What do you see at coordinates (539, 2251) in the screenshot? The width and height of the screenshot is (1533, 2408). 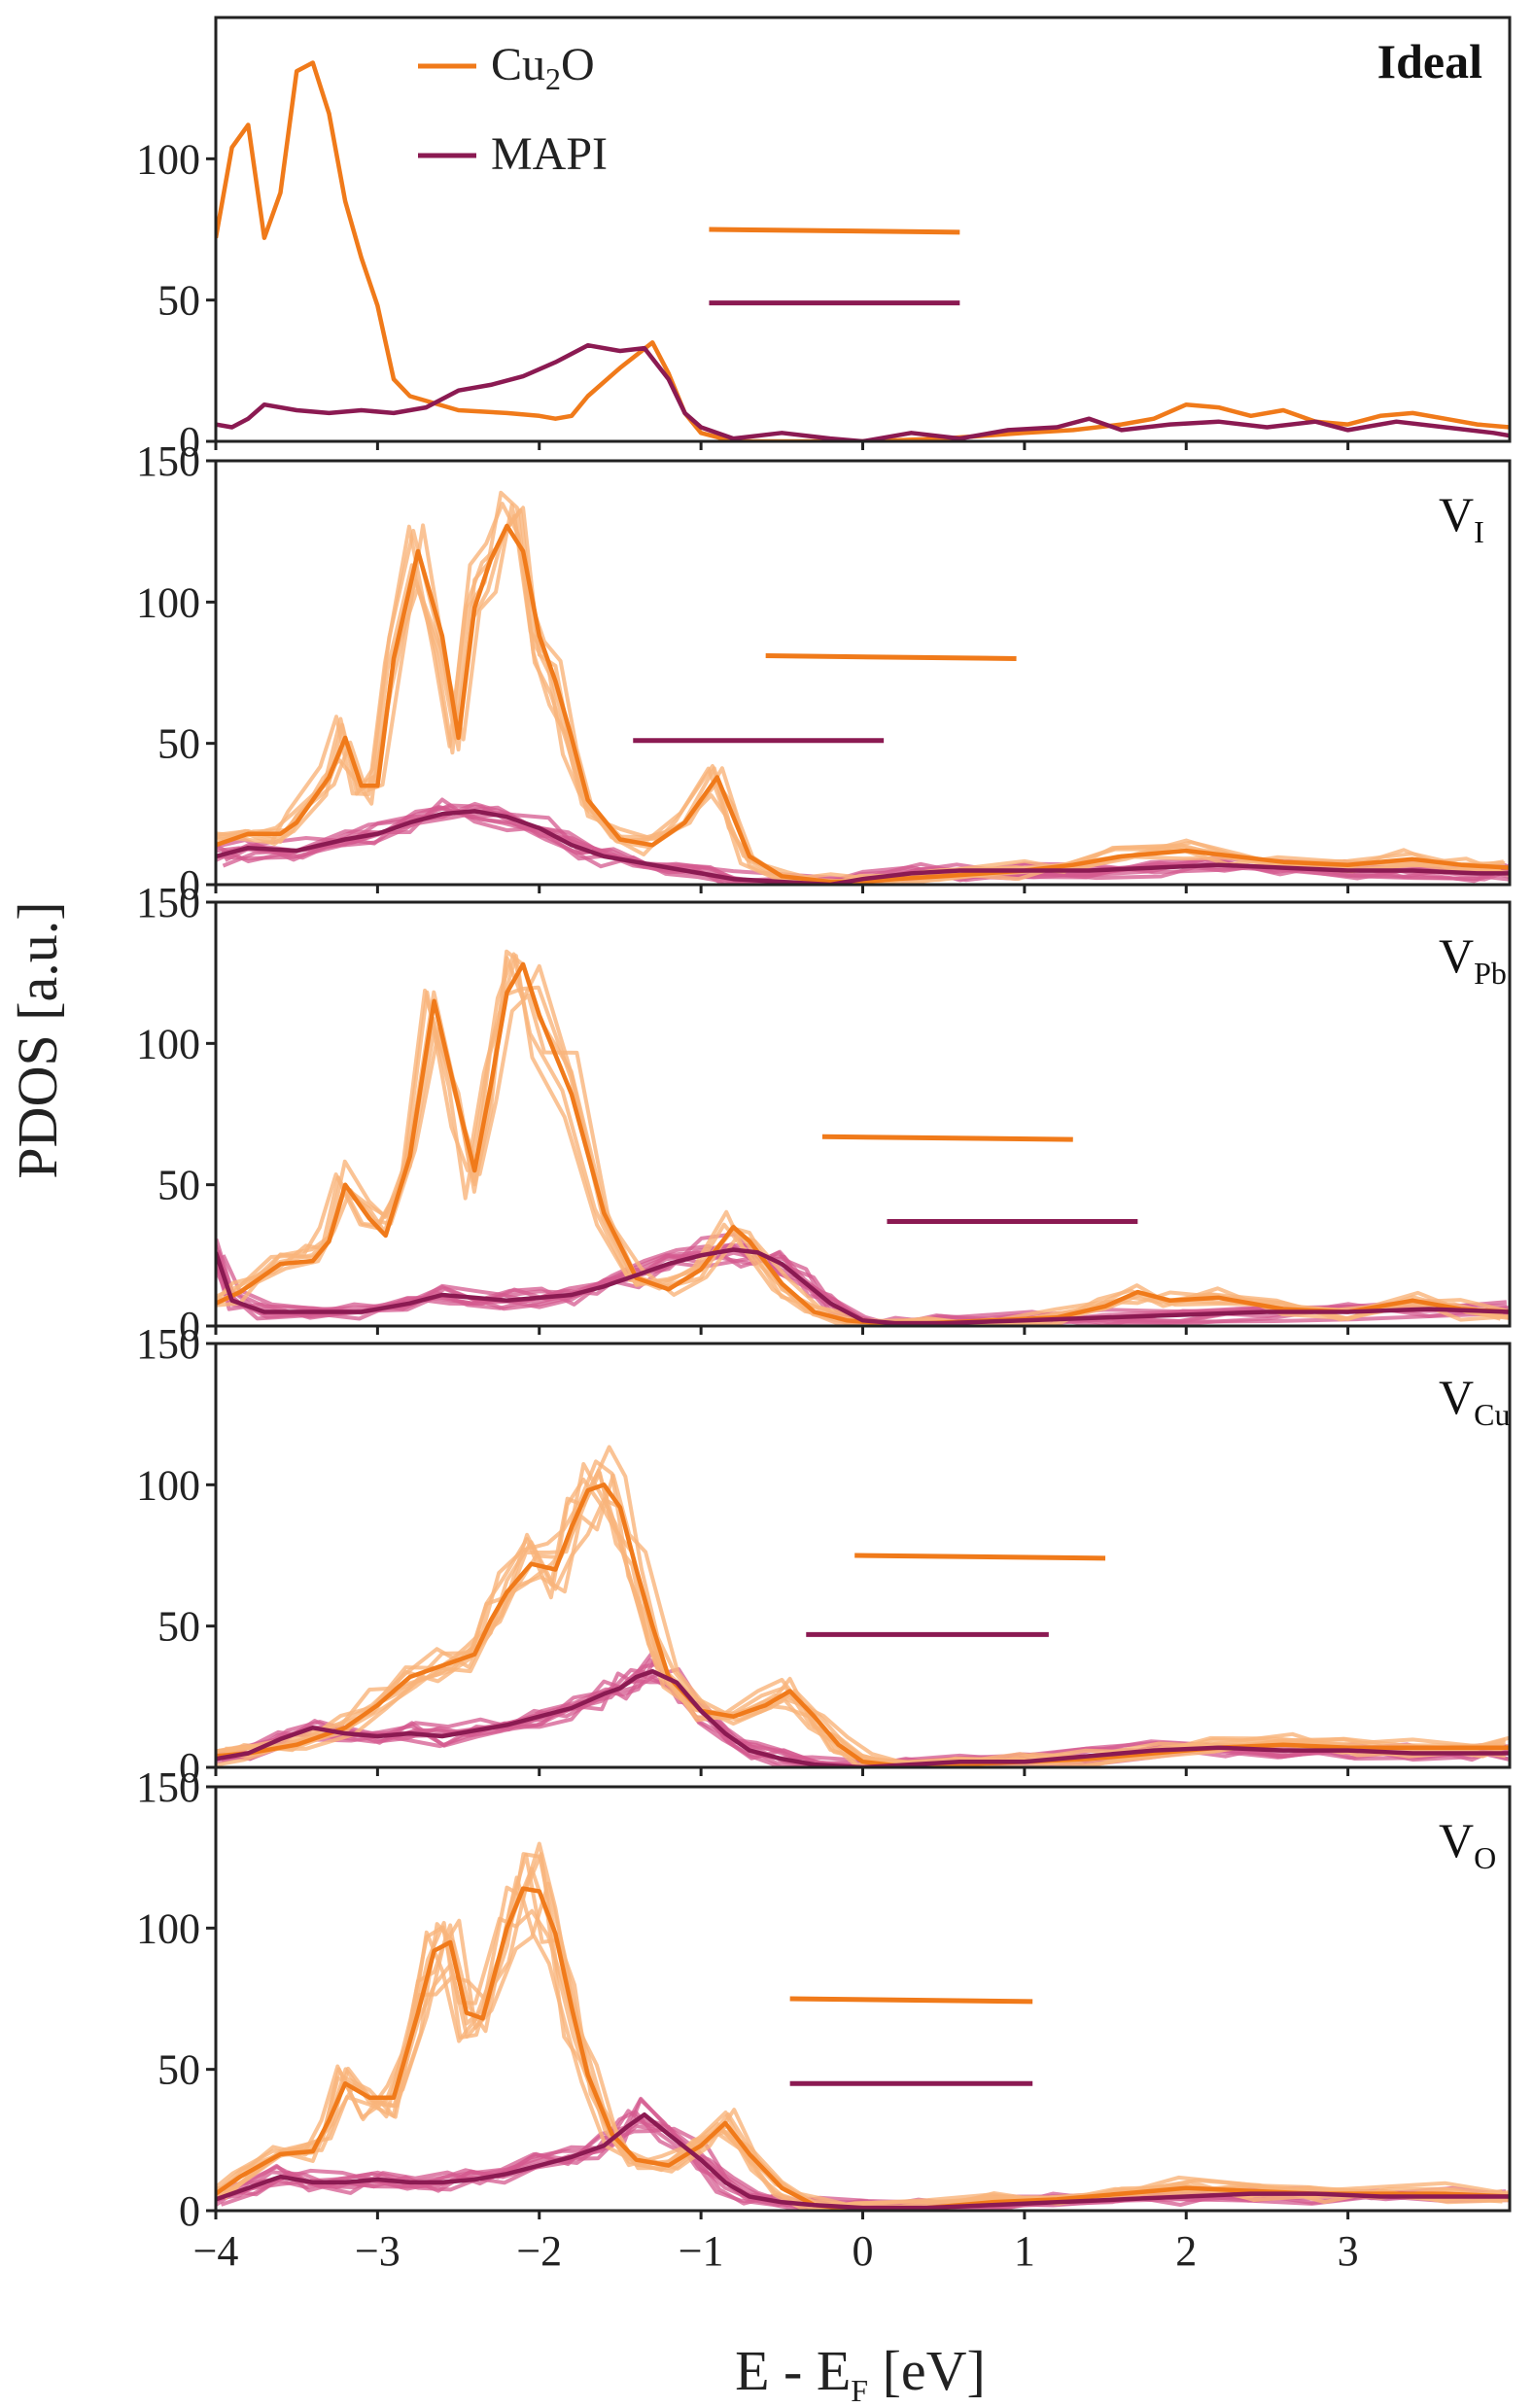 I see `x-tick-label: −2` at bounding box center [539, 2251].